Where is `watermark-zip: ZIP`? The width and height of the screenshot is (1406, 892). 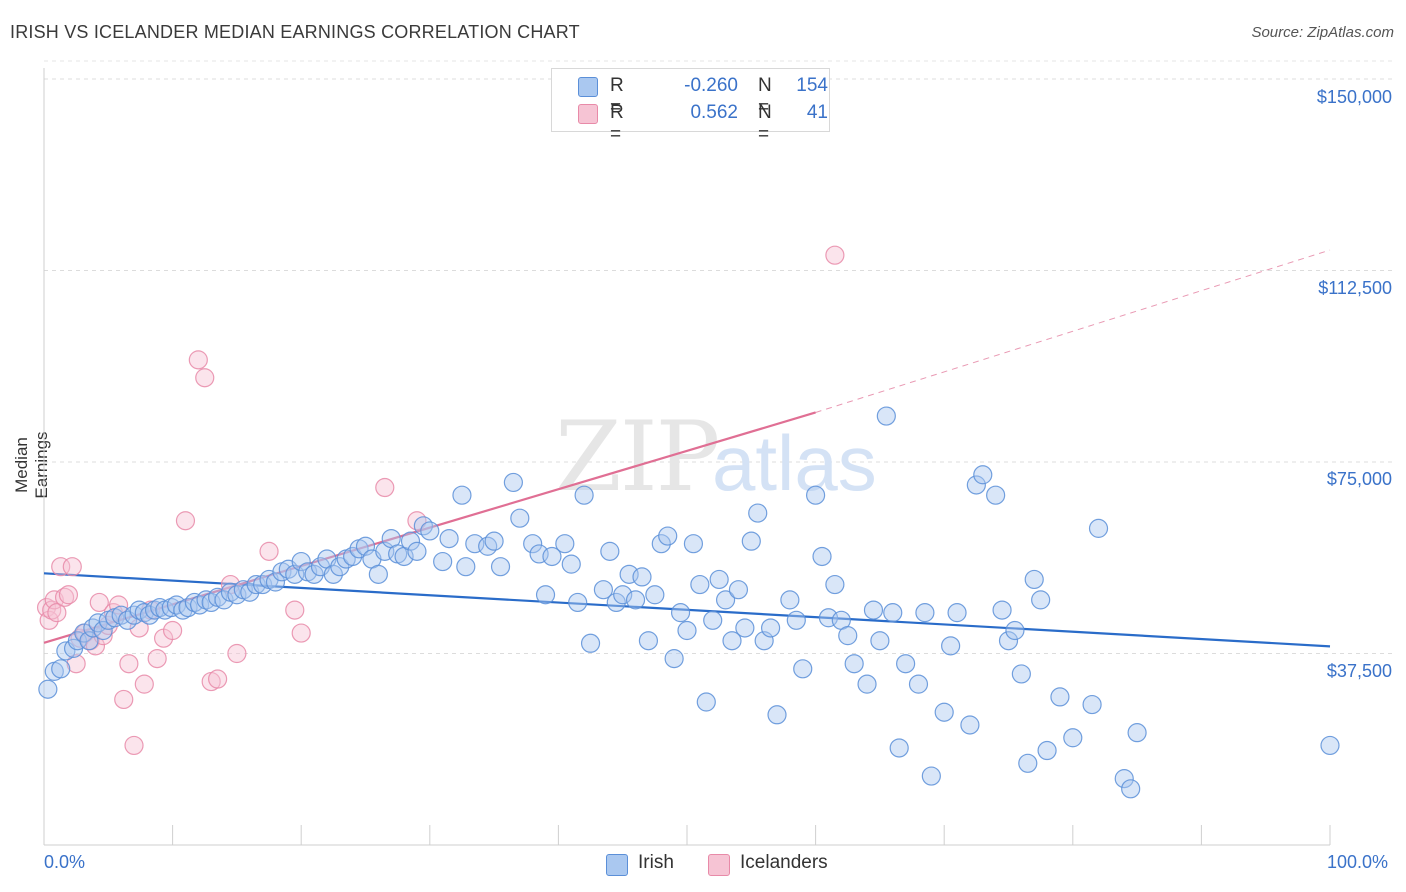
watermark-zip: ZIP is located at coordinates (636, 457).